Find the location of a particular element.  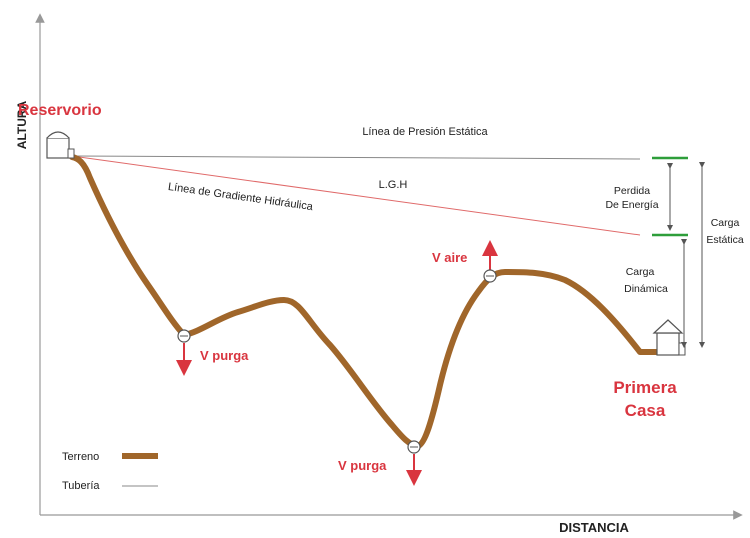

reservoir-tank-icon is located at coordinates (60, 145).